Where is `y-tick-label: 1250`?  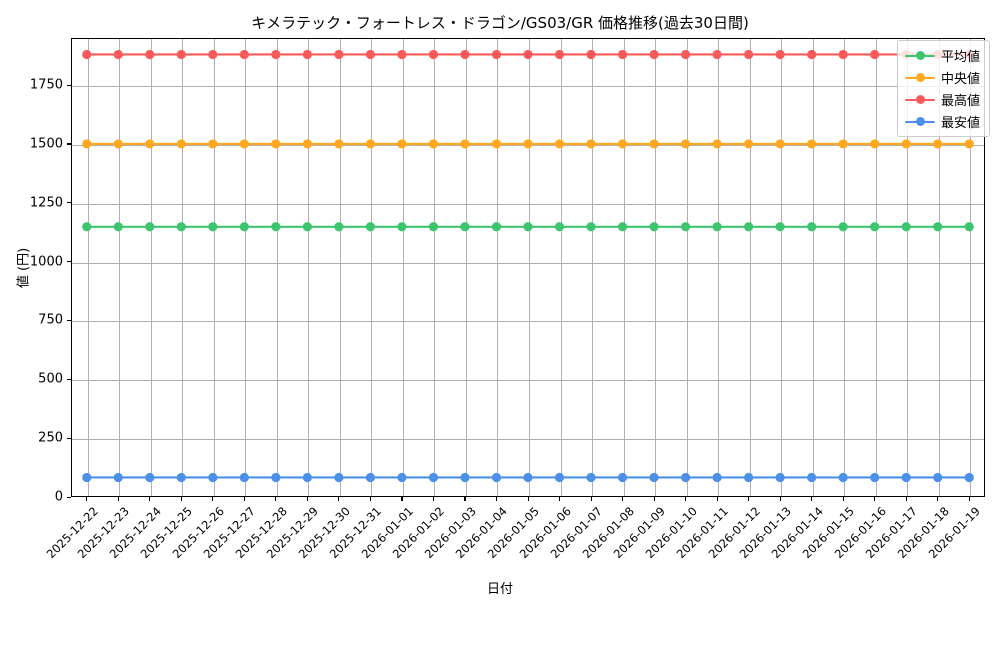
y-tick-label: 1250 is located at coordinates (46, 203).